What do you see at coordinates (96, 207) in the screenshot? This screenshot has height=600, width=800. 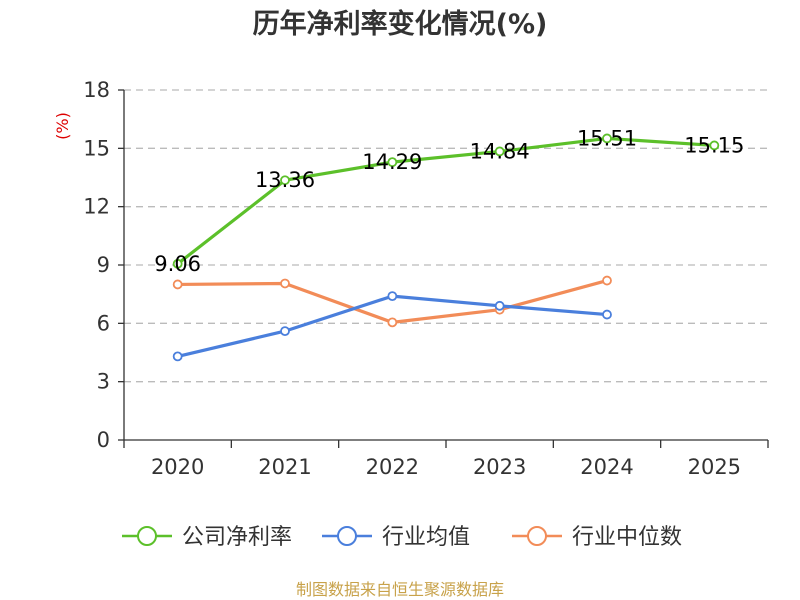 I see `y-tick-label: 12` at bounding box center [96, 207].